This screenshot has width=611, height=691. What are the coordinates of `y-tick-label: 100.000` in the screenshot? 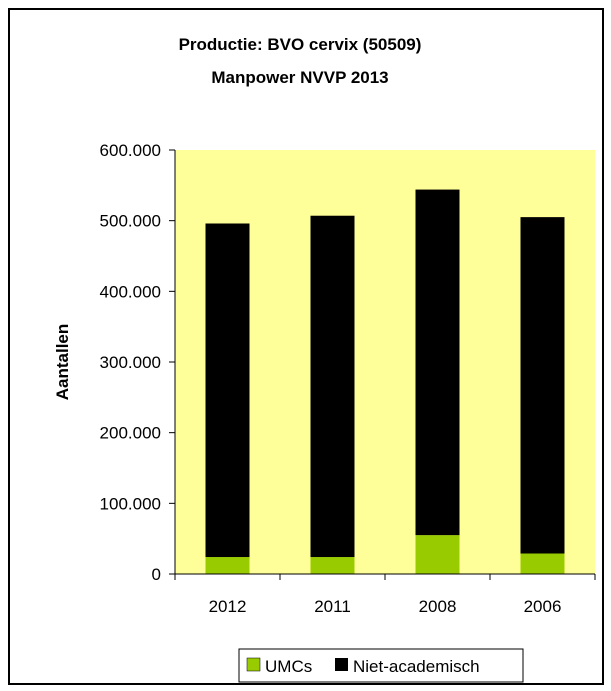 It's located at (130, 503).